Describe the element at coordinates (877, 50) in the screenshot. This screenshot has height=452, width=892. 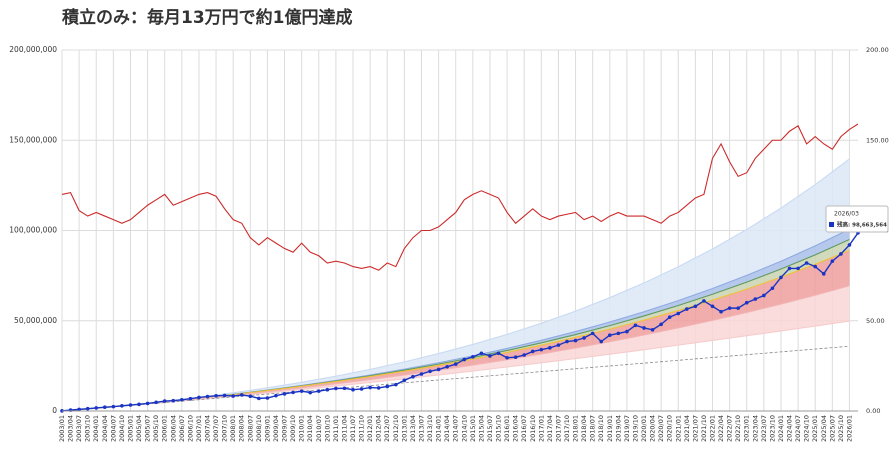
I see `y2-tick-label: 200.00` at that location.